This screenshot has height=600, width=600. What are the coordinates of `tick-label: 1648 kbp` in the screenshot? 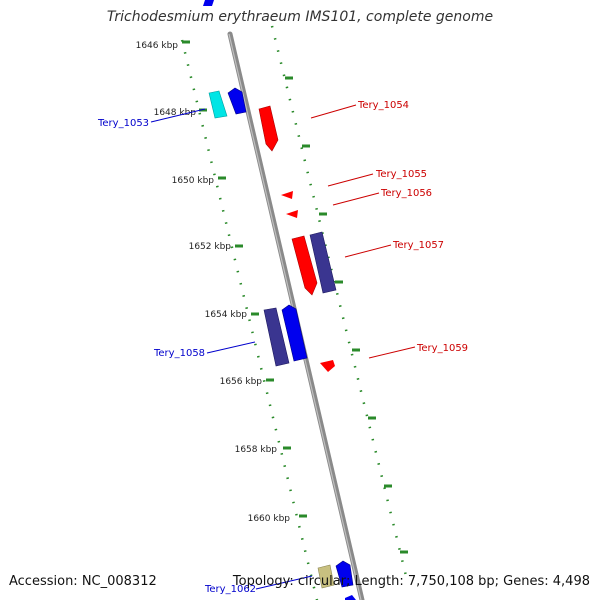 It's located at (175, 113).